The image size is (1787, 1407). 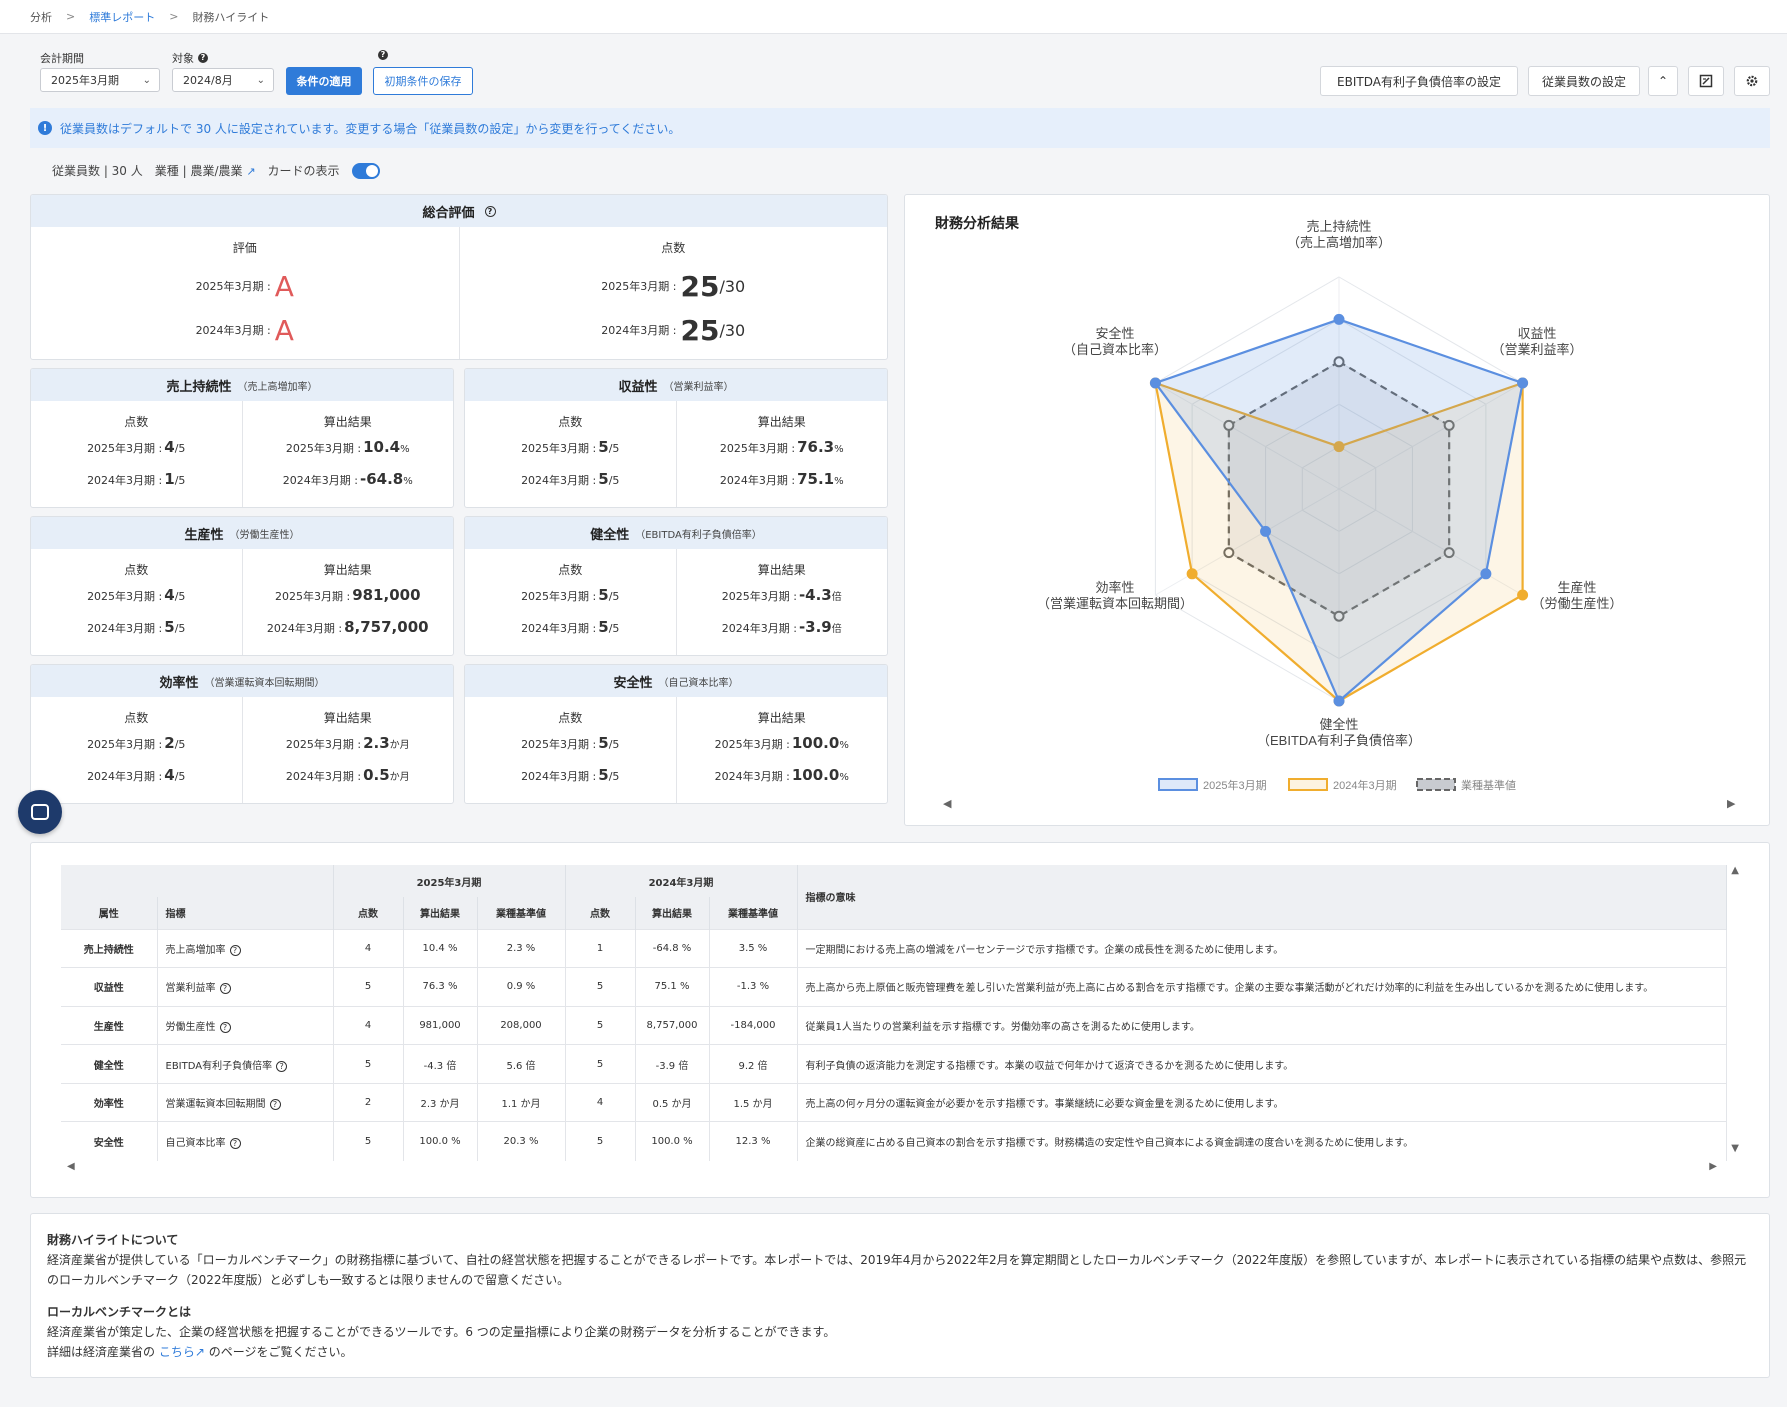 What do you see at coordinates (245, 987) in the screenshot?
I see `table-cell-metric: 営業利益率?` at bounding box center [245, 987].